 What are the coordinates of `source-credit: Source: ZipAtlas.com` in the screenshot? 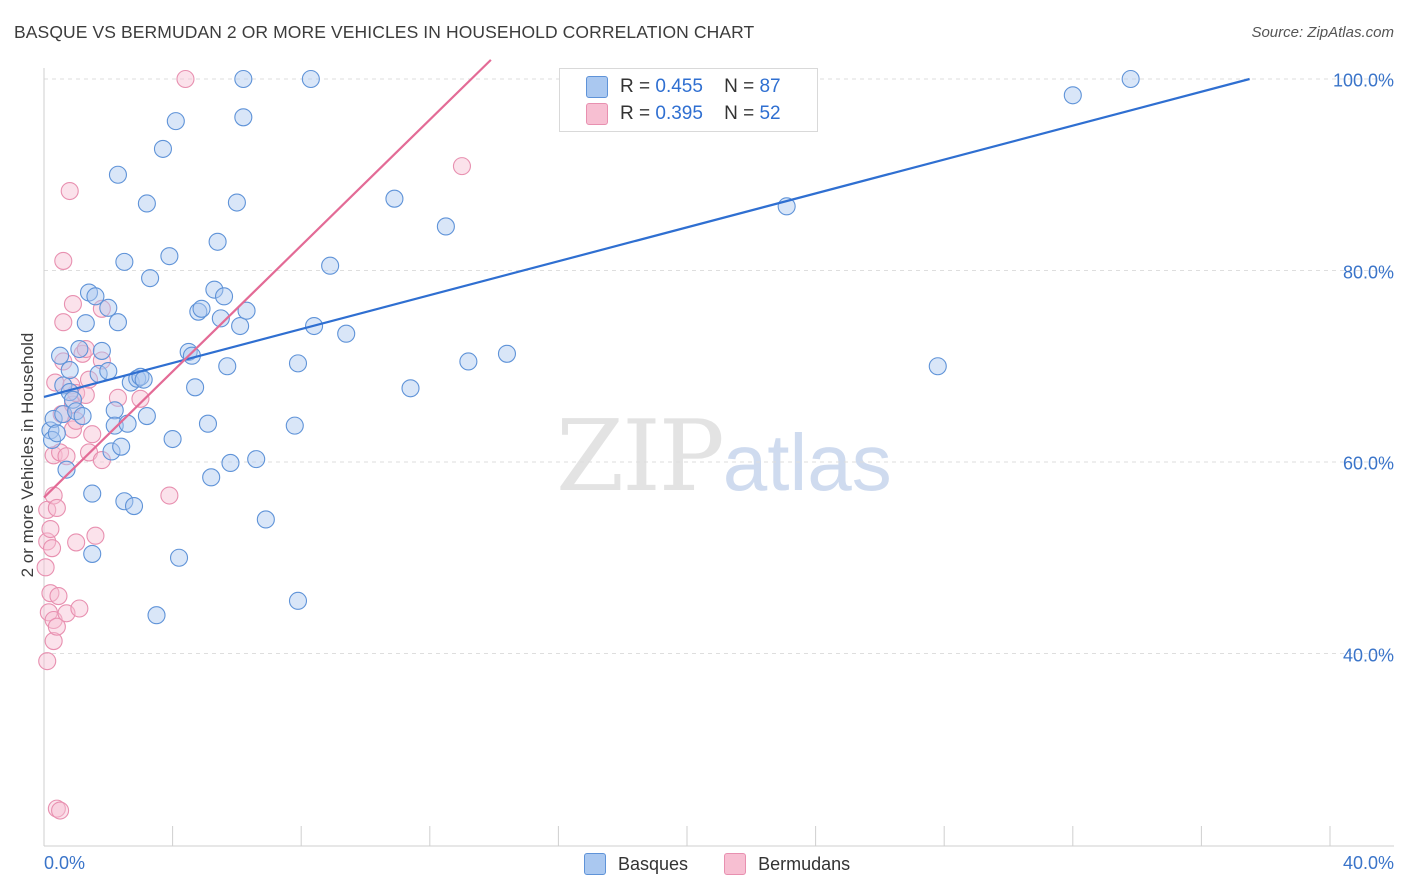 It's located at (1322, 32).